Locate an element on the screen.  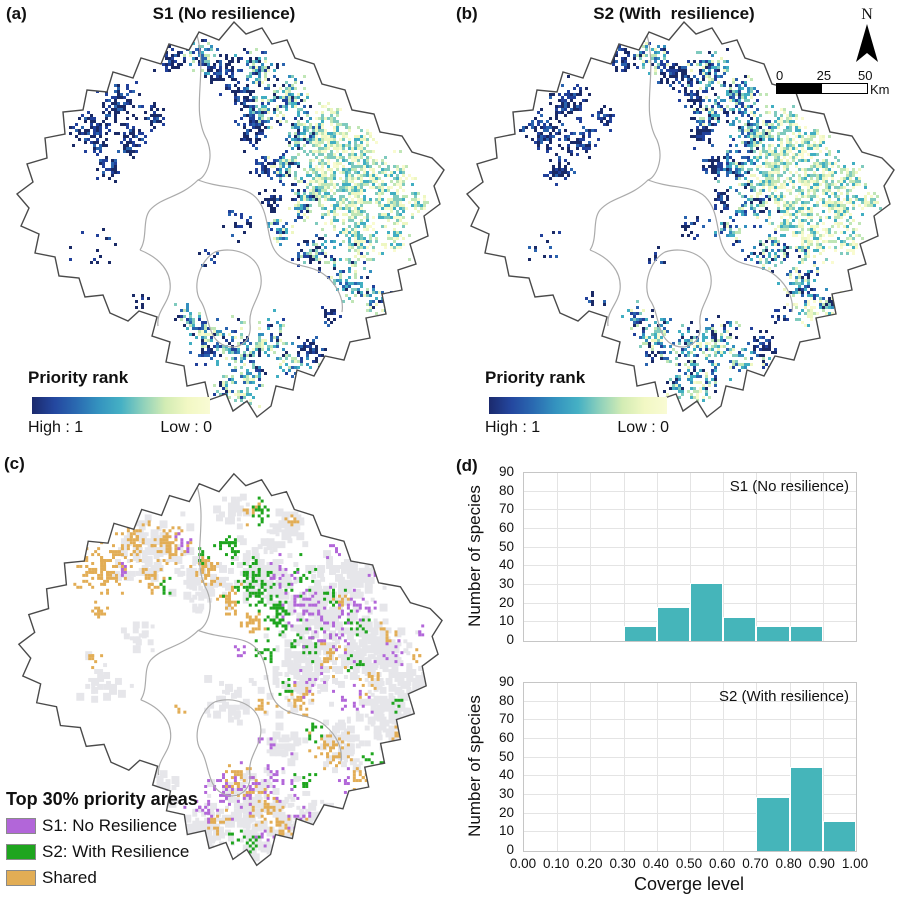
colorbar-title: Priority rank is located at coordinates (78, 377).